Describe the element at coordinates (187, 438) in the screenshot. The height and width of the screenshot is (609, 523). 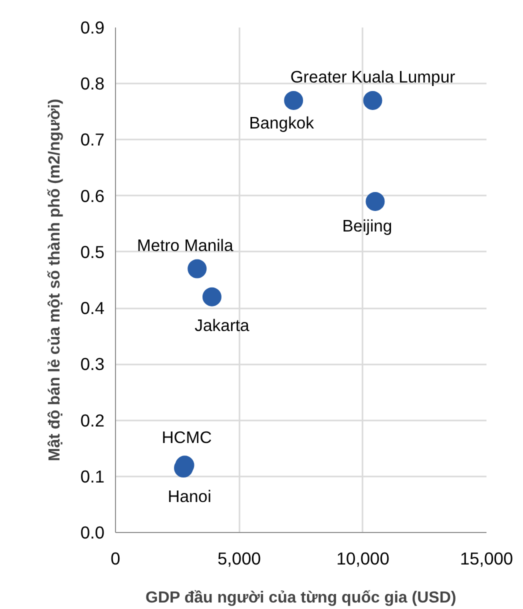
I see `annotation: HCMC` at that location.